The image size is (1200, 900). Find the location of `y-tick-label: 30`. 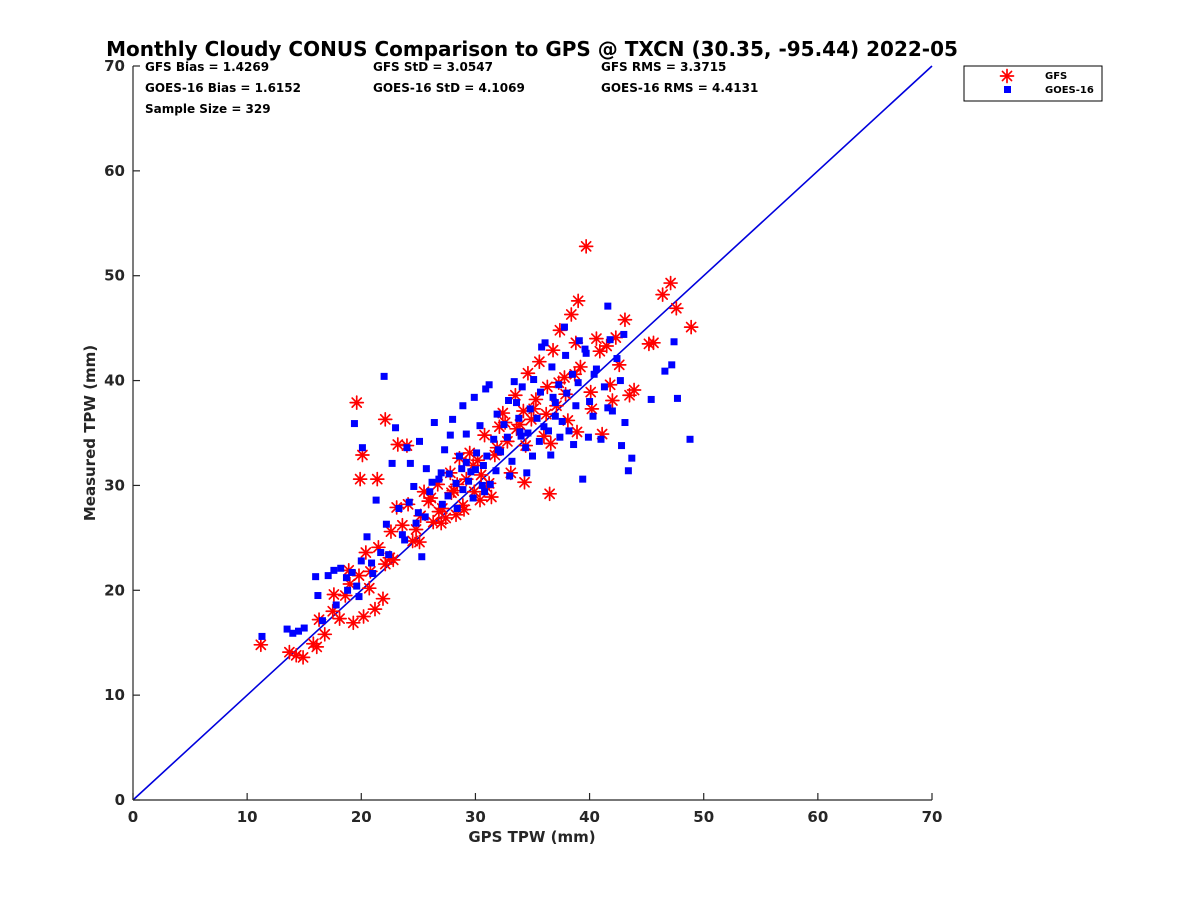

y-tick-label: 30 is located at coordinates (114, 485).